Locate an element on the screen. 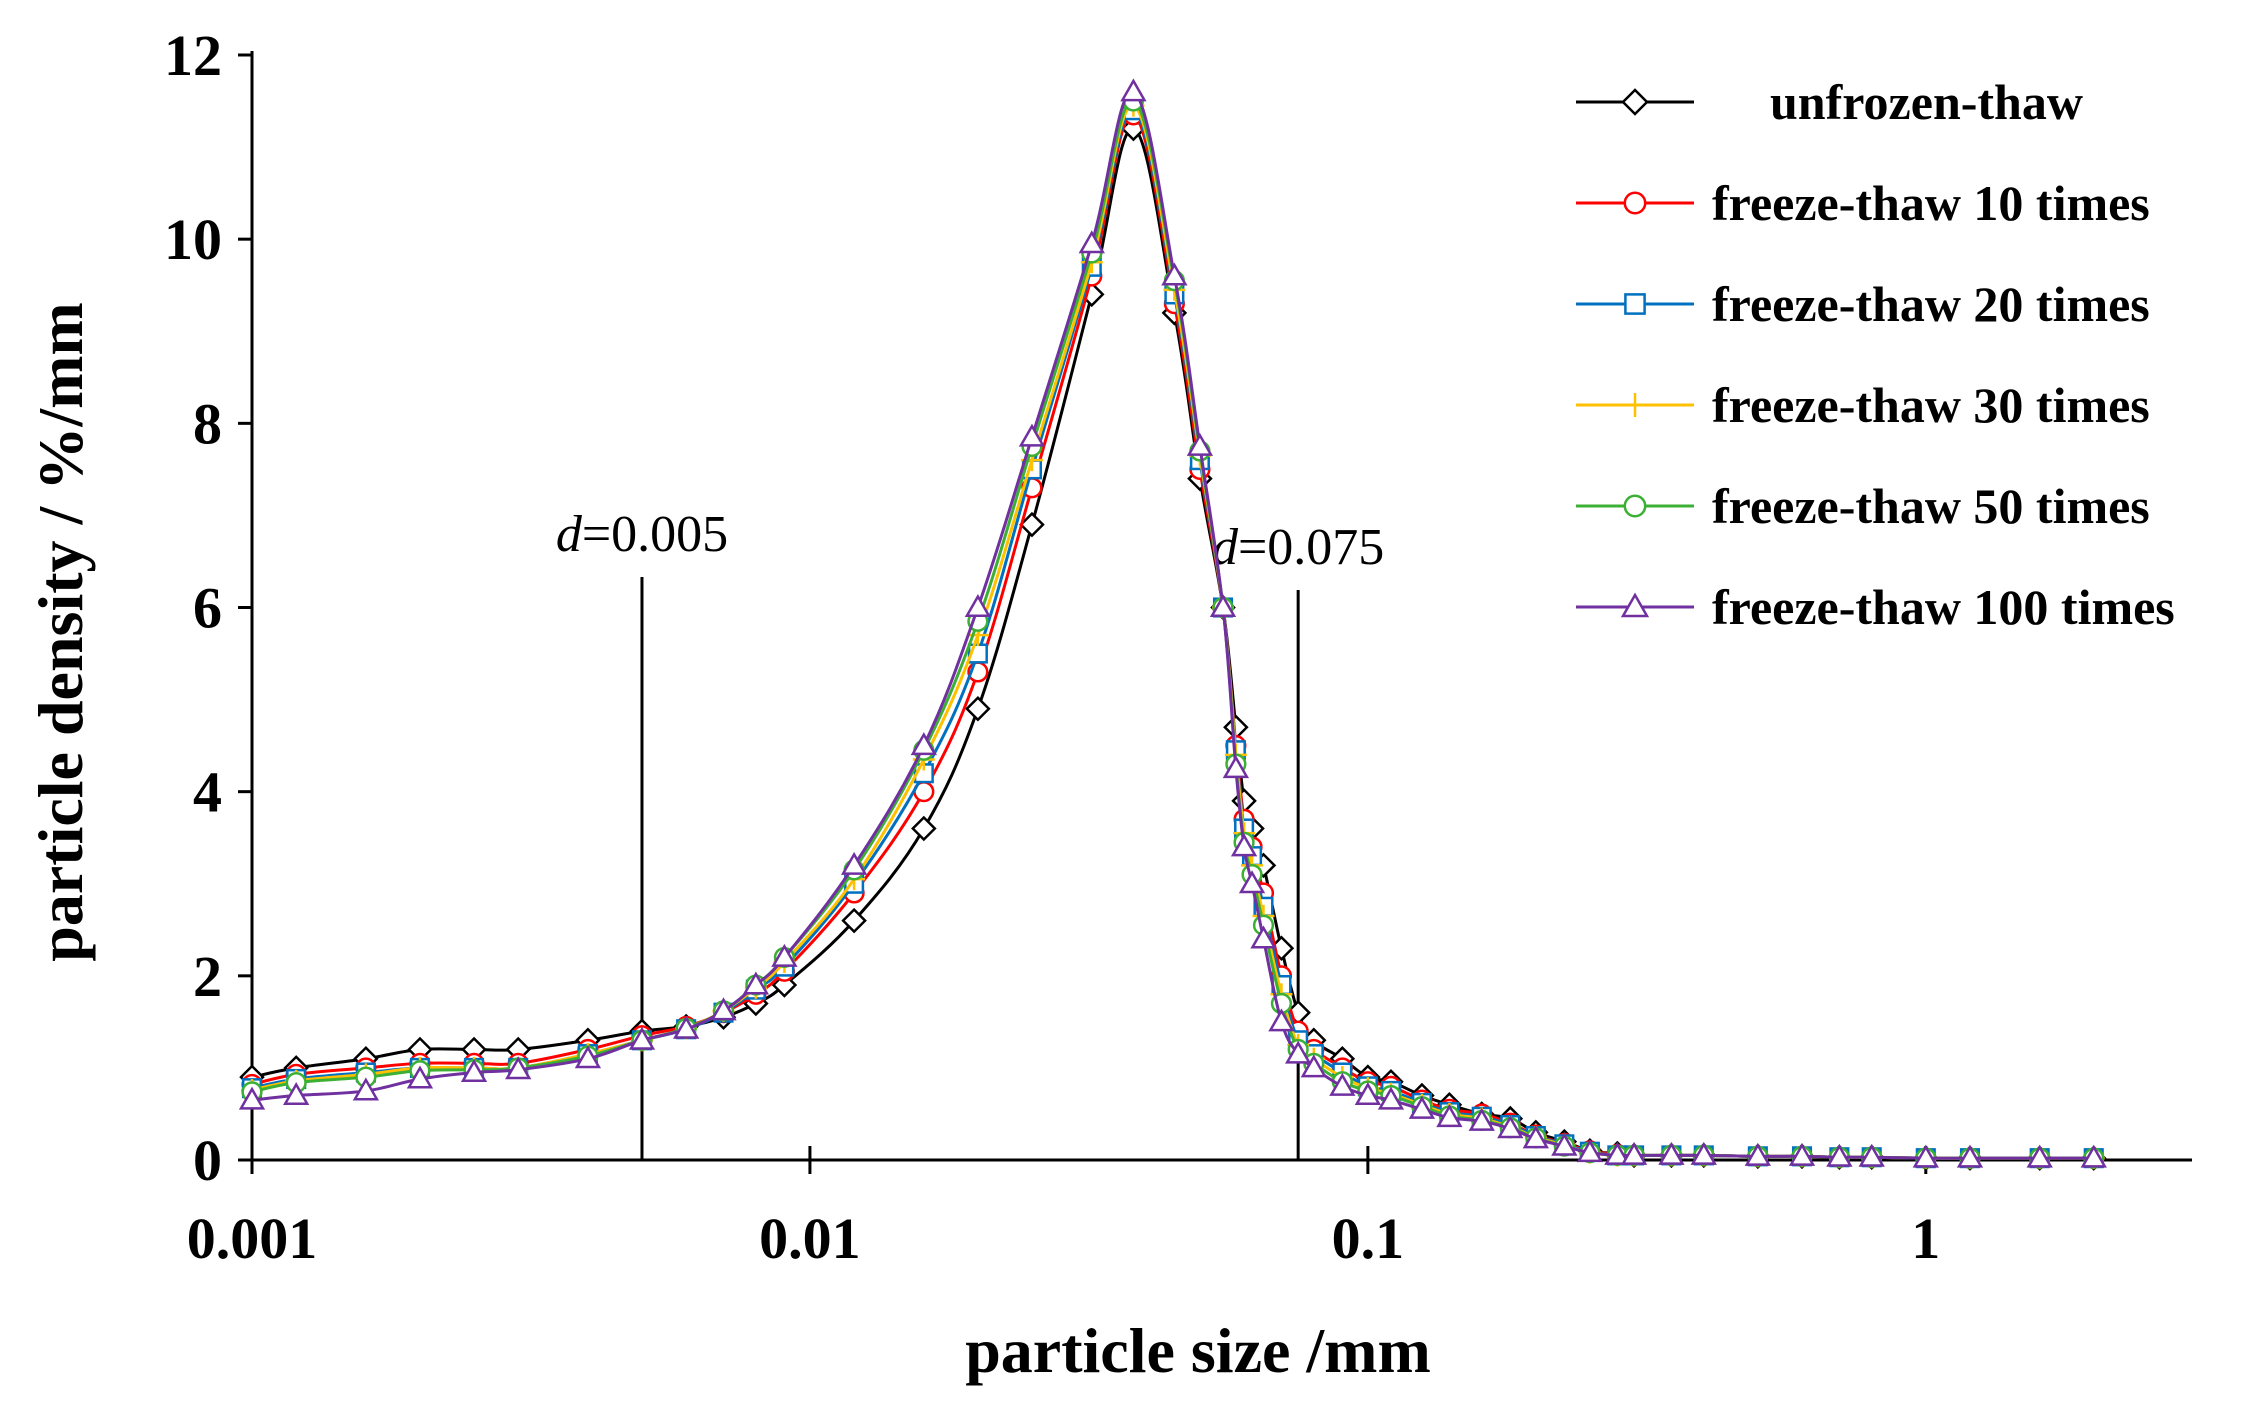  reference-label: d=0.005 is located at coordinates (642, 534).